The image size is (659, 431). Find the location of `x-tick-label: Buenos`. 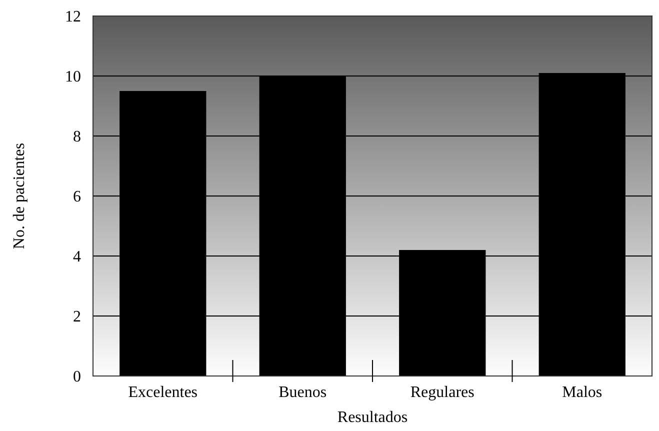

x-tick-label: Buenos is located at coordinates (302, 392).